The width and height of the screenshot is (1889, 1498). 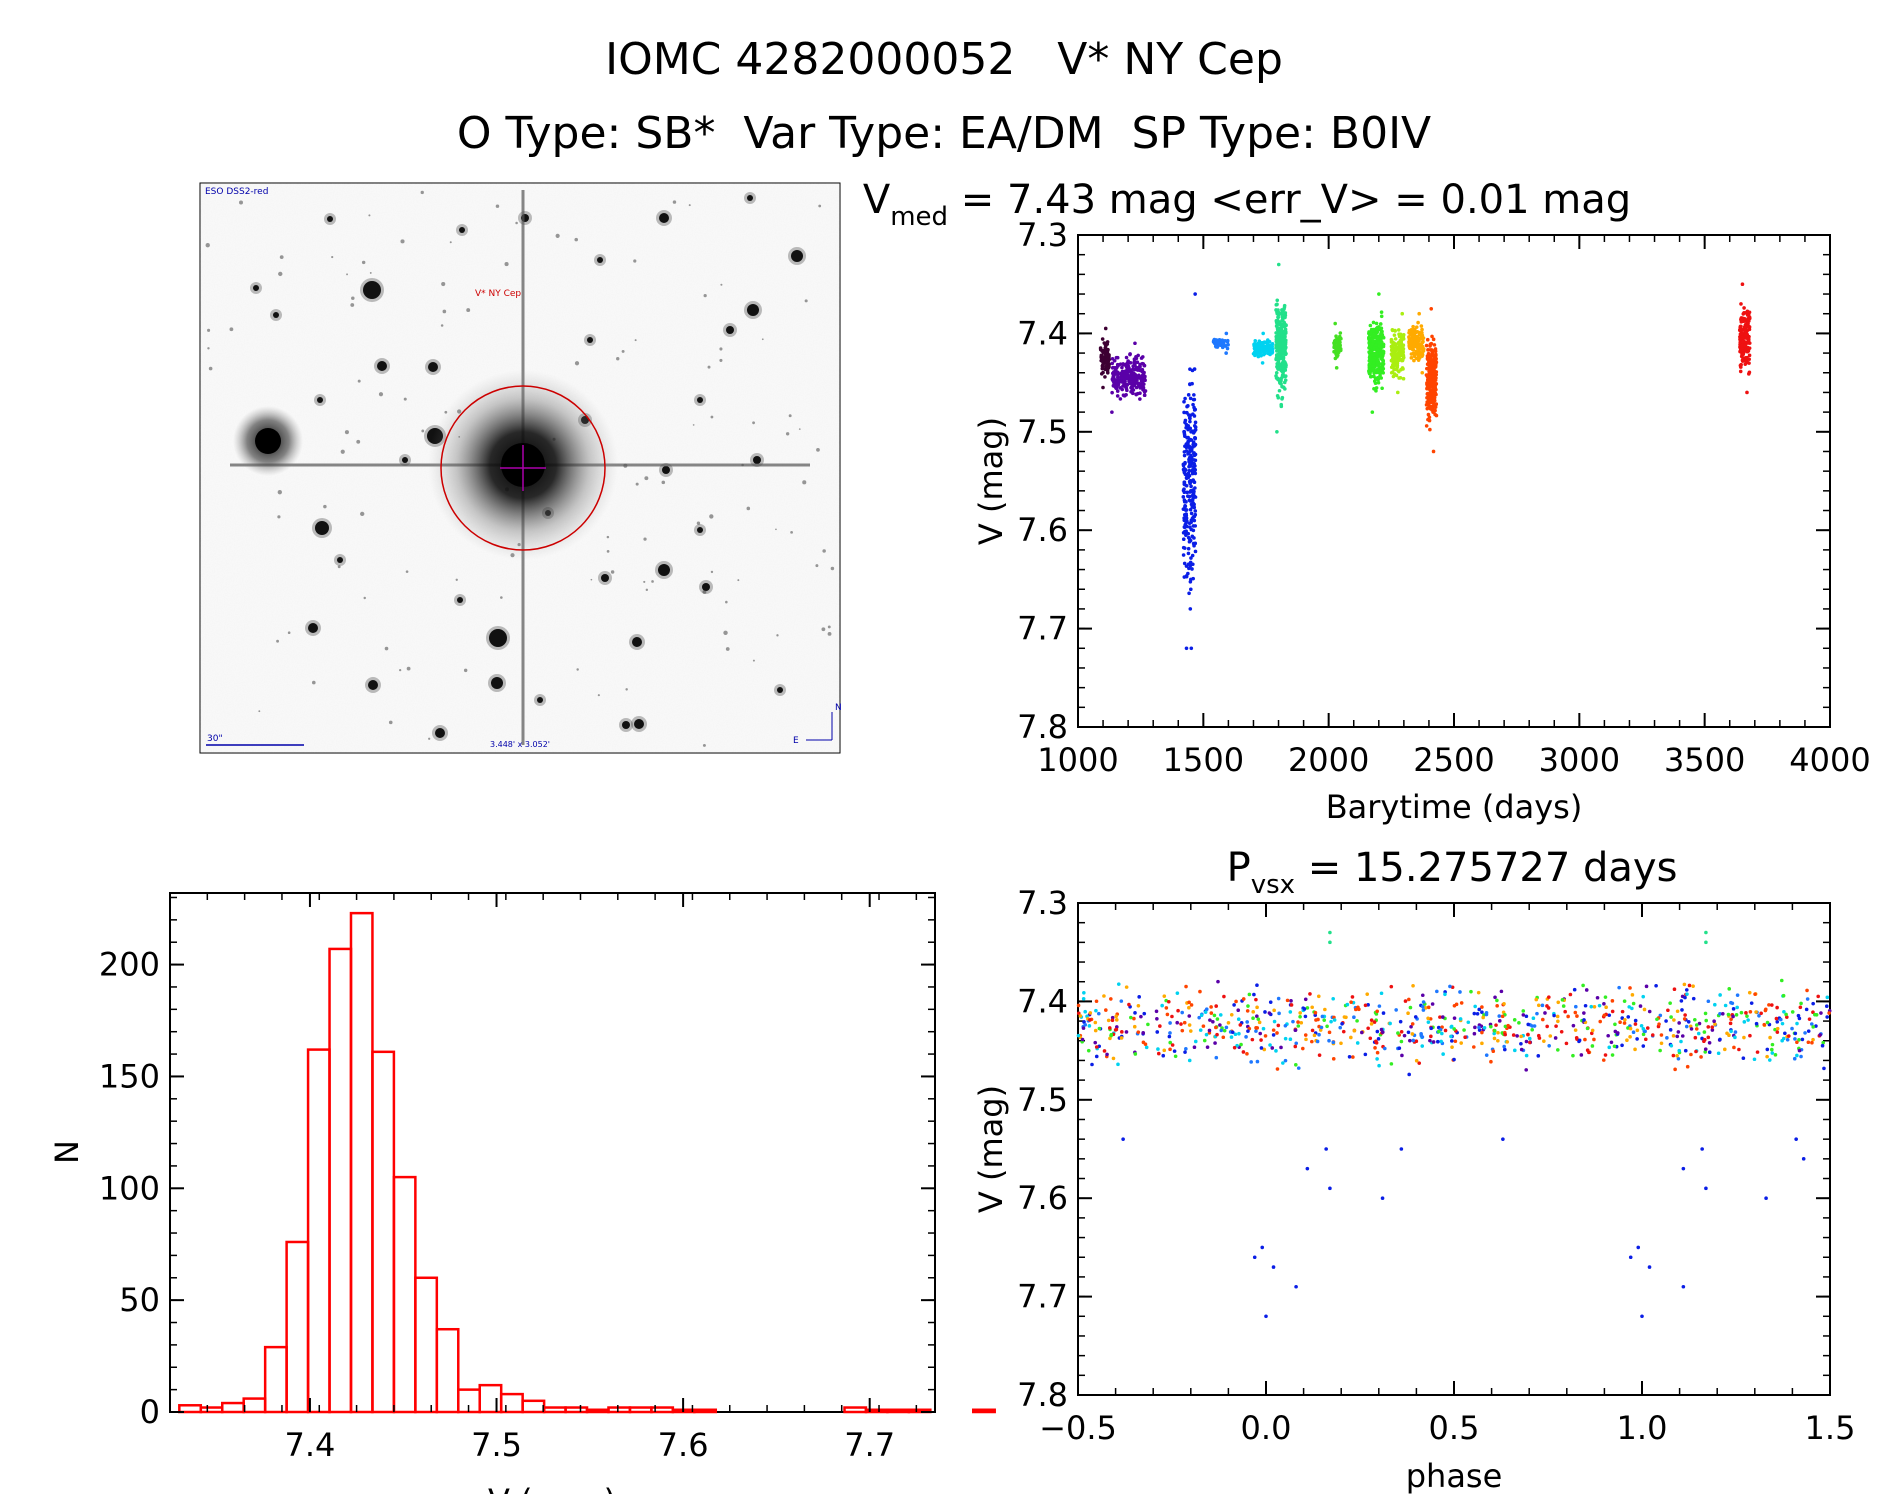 What do you see at coordinates (1401, 1149) in the screenshot?
I see `ph-eclipse-point` at bounding box center [1401, 1149].